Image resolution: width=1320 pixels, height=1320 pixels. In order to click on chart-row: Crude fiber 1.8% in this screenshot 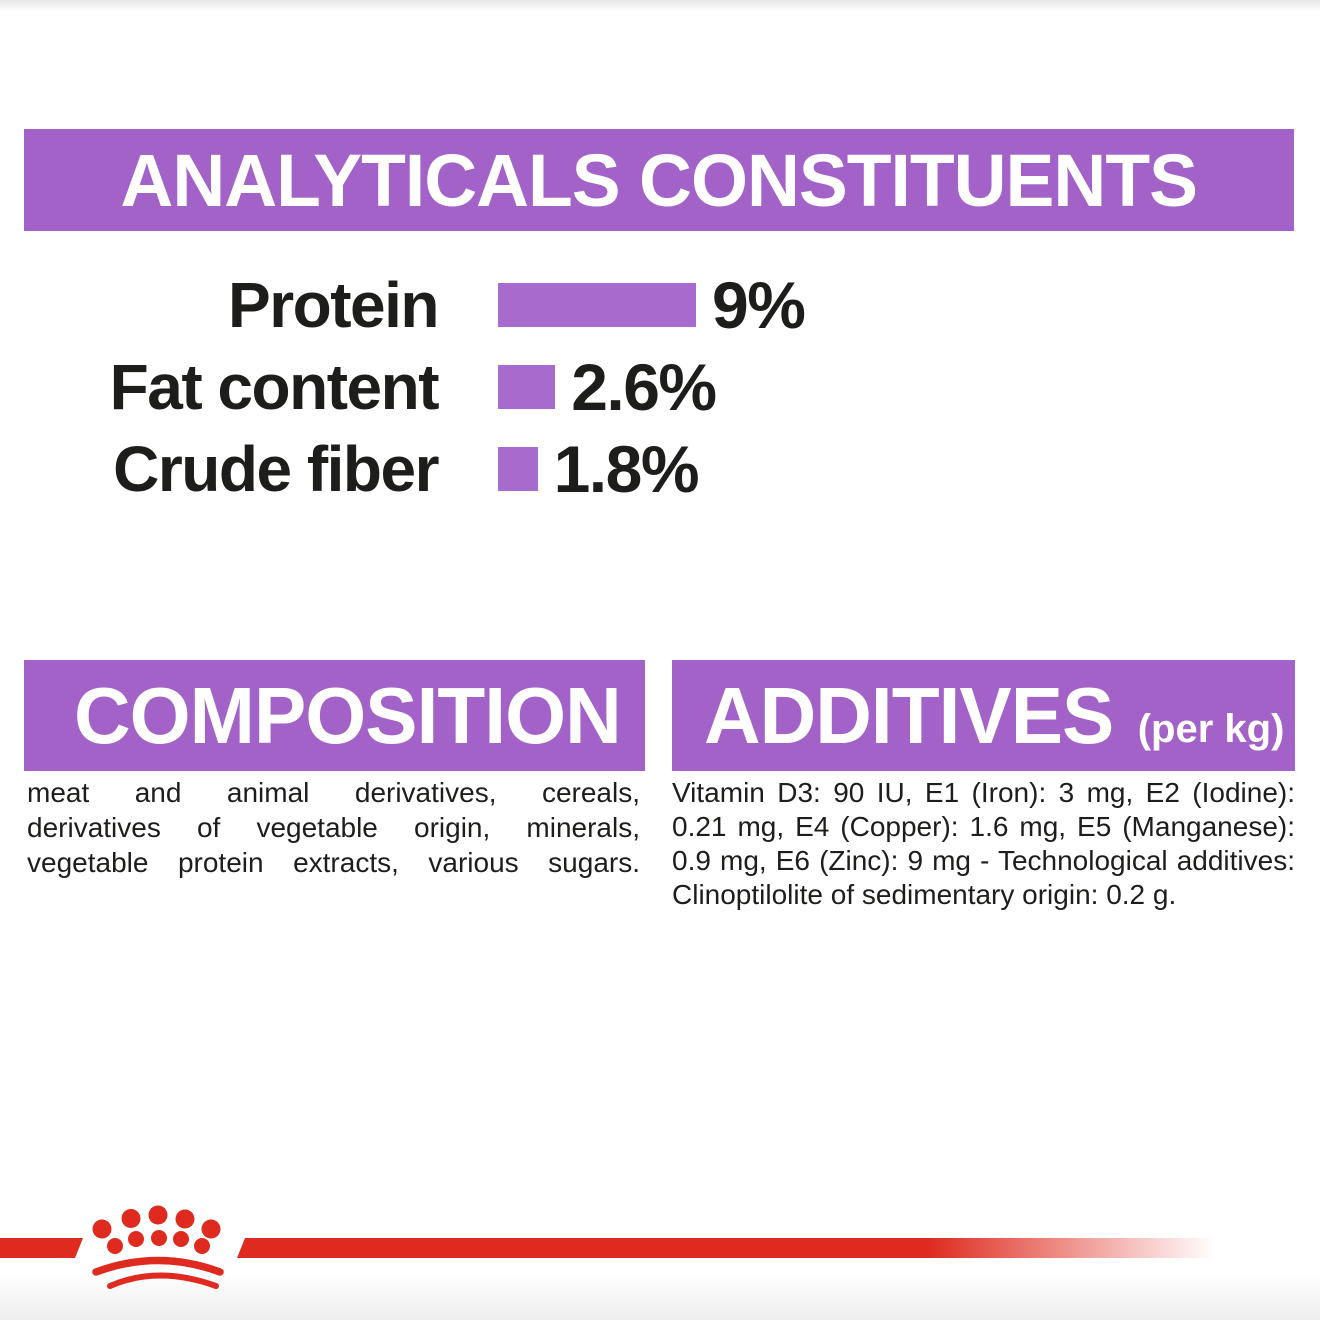, I will do `click(660, 469)`.